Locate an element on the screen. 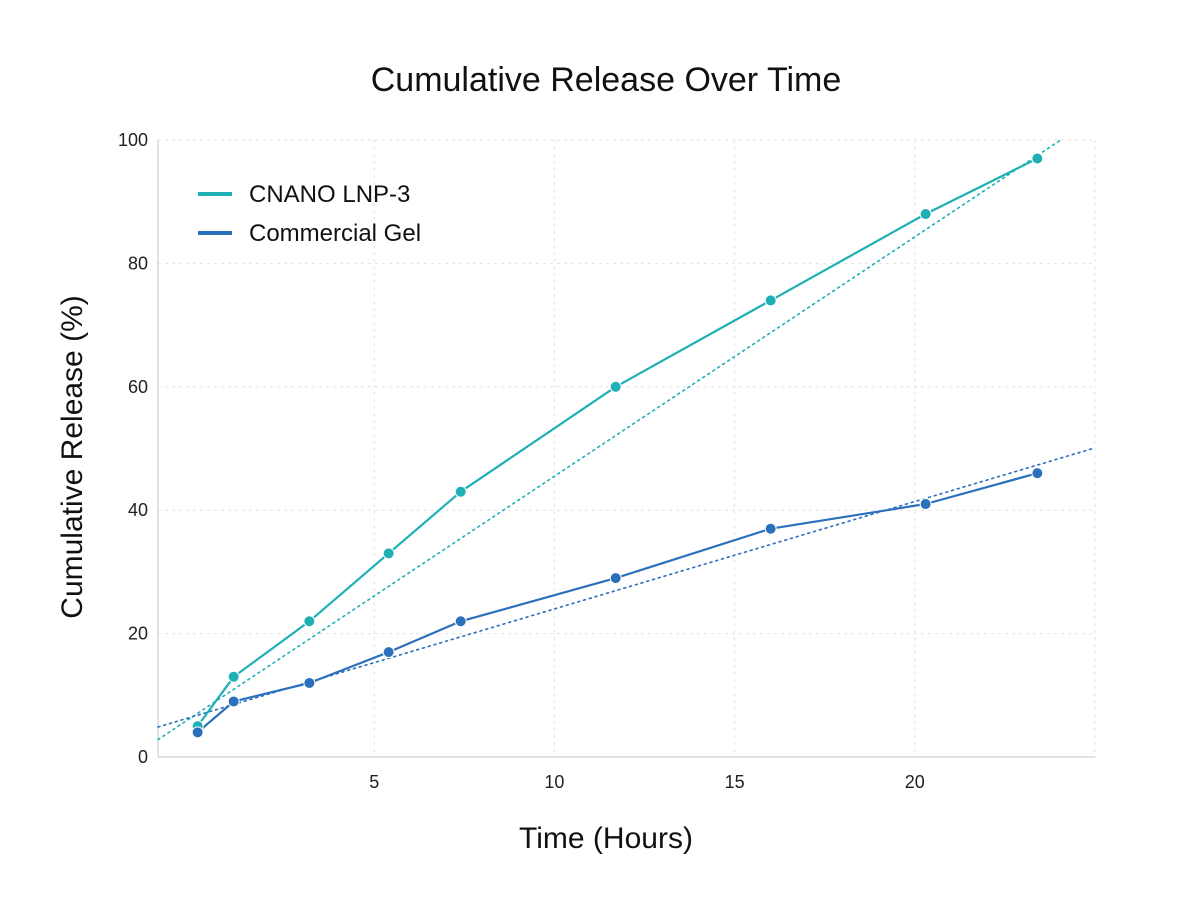 This screenshot has height=900, width=1200. legend-label: Commercial Gel is located at coordinates (335, 233).